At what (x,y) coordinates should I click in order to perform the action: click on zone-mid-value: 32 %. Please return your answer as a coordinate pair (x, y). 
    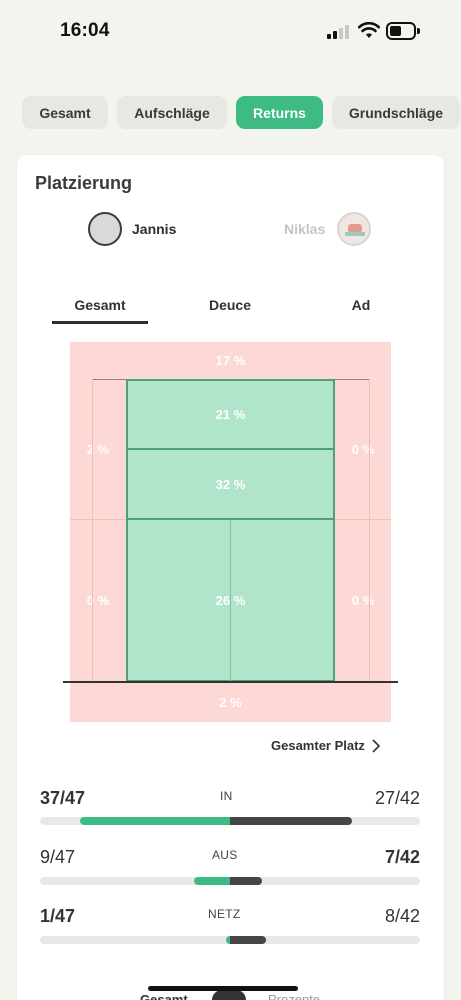
    Looking at the image, I should click on (230, 484).